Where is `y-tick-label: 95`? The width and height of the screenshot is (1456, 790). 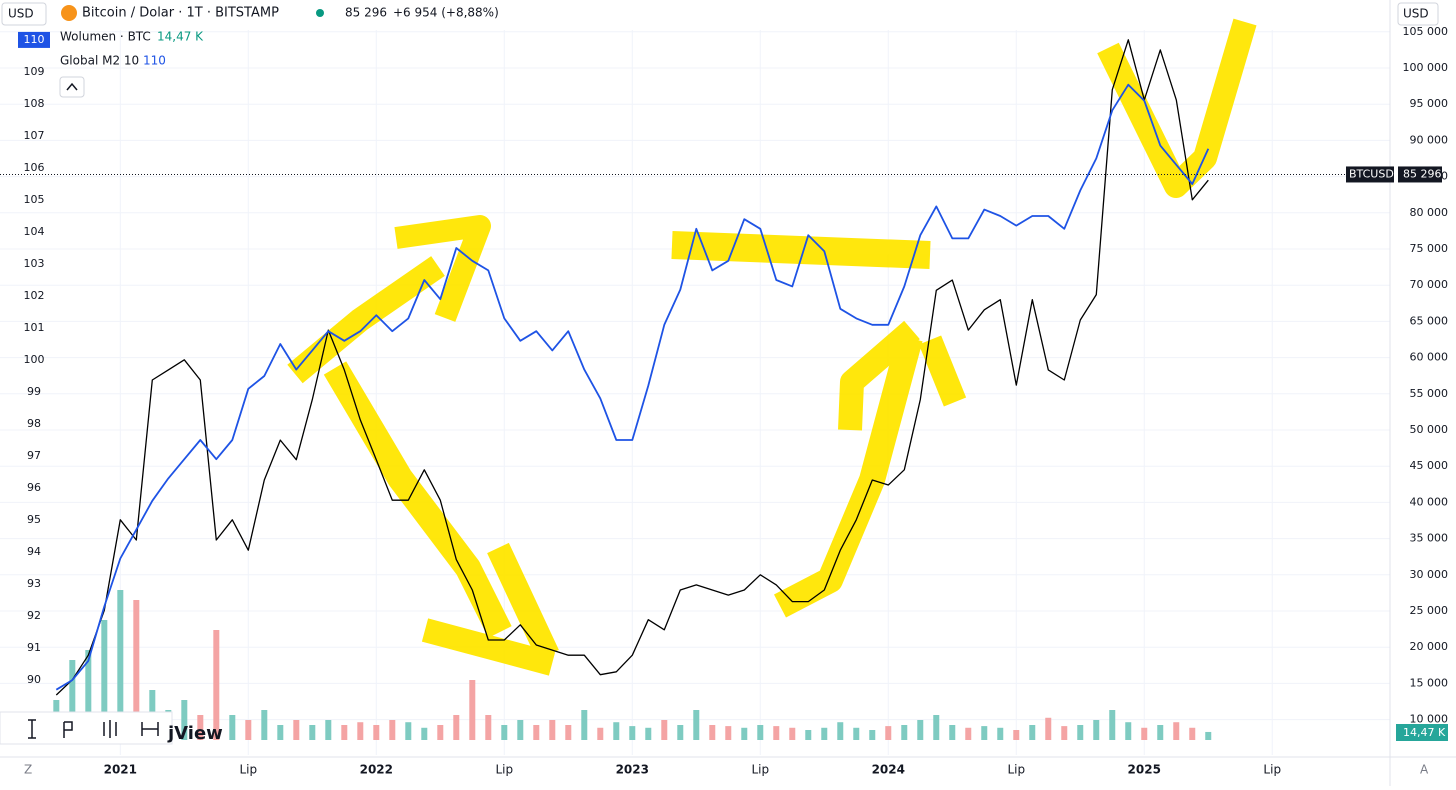 y-tick-label: 95 is located at coordinates (34, 519).